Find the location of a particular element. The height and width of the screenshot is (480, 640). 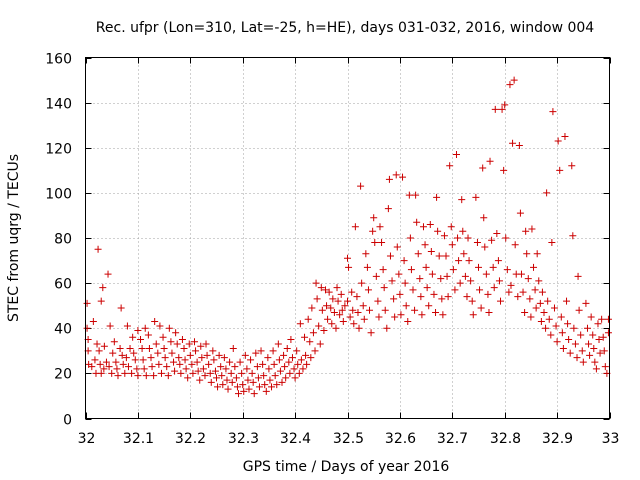

y-tick-label: 100 is located at coordinates (58, 195).